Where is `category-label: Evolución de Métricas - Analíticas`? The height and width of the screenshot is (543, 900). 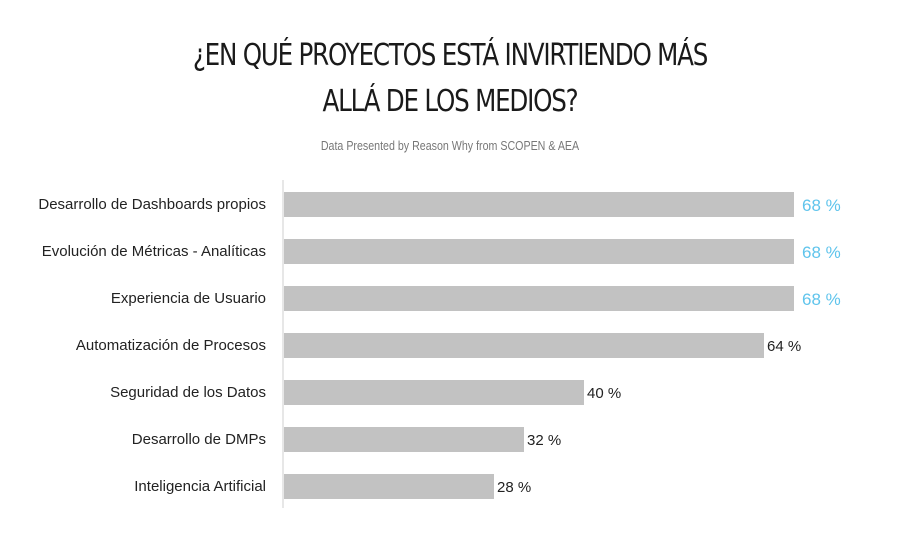 category-label: Evolución de Métricas - Analíticas is located at coordinates (154, 251).